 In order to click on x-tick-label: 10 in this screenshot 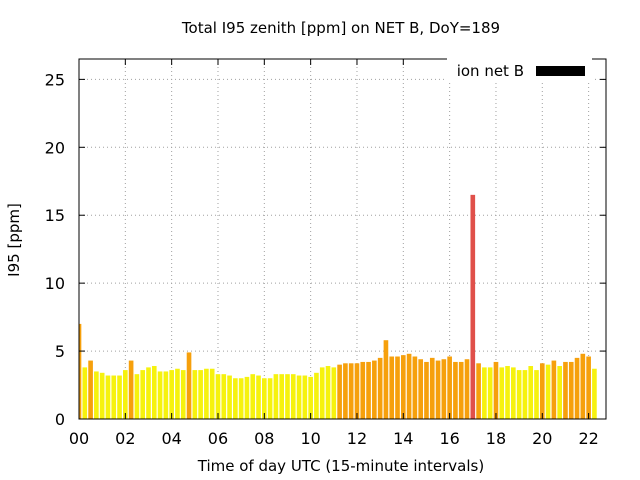, I will do `click(310, 438)`.